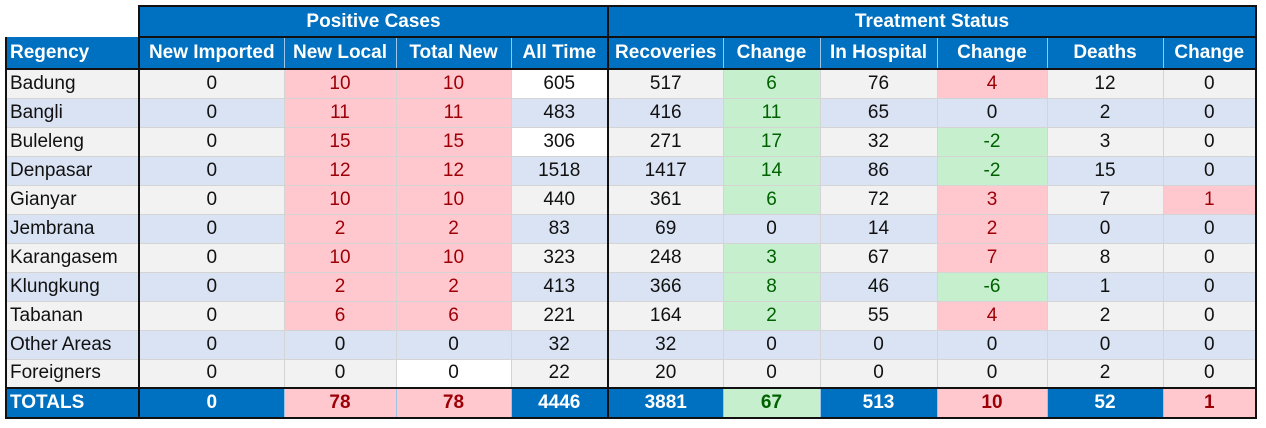  What do you see at coordinates (878, 170) in the screenshot?
I see `in-hospital-cell: 86` at bounding box center [878, 170].